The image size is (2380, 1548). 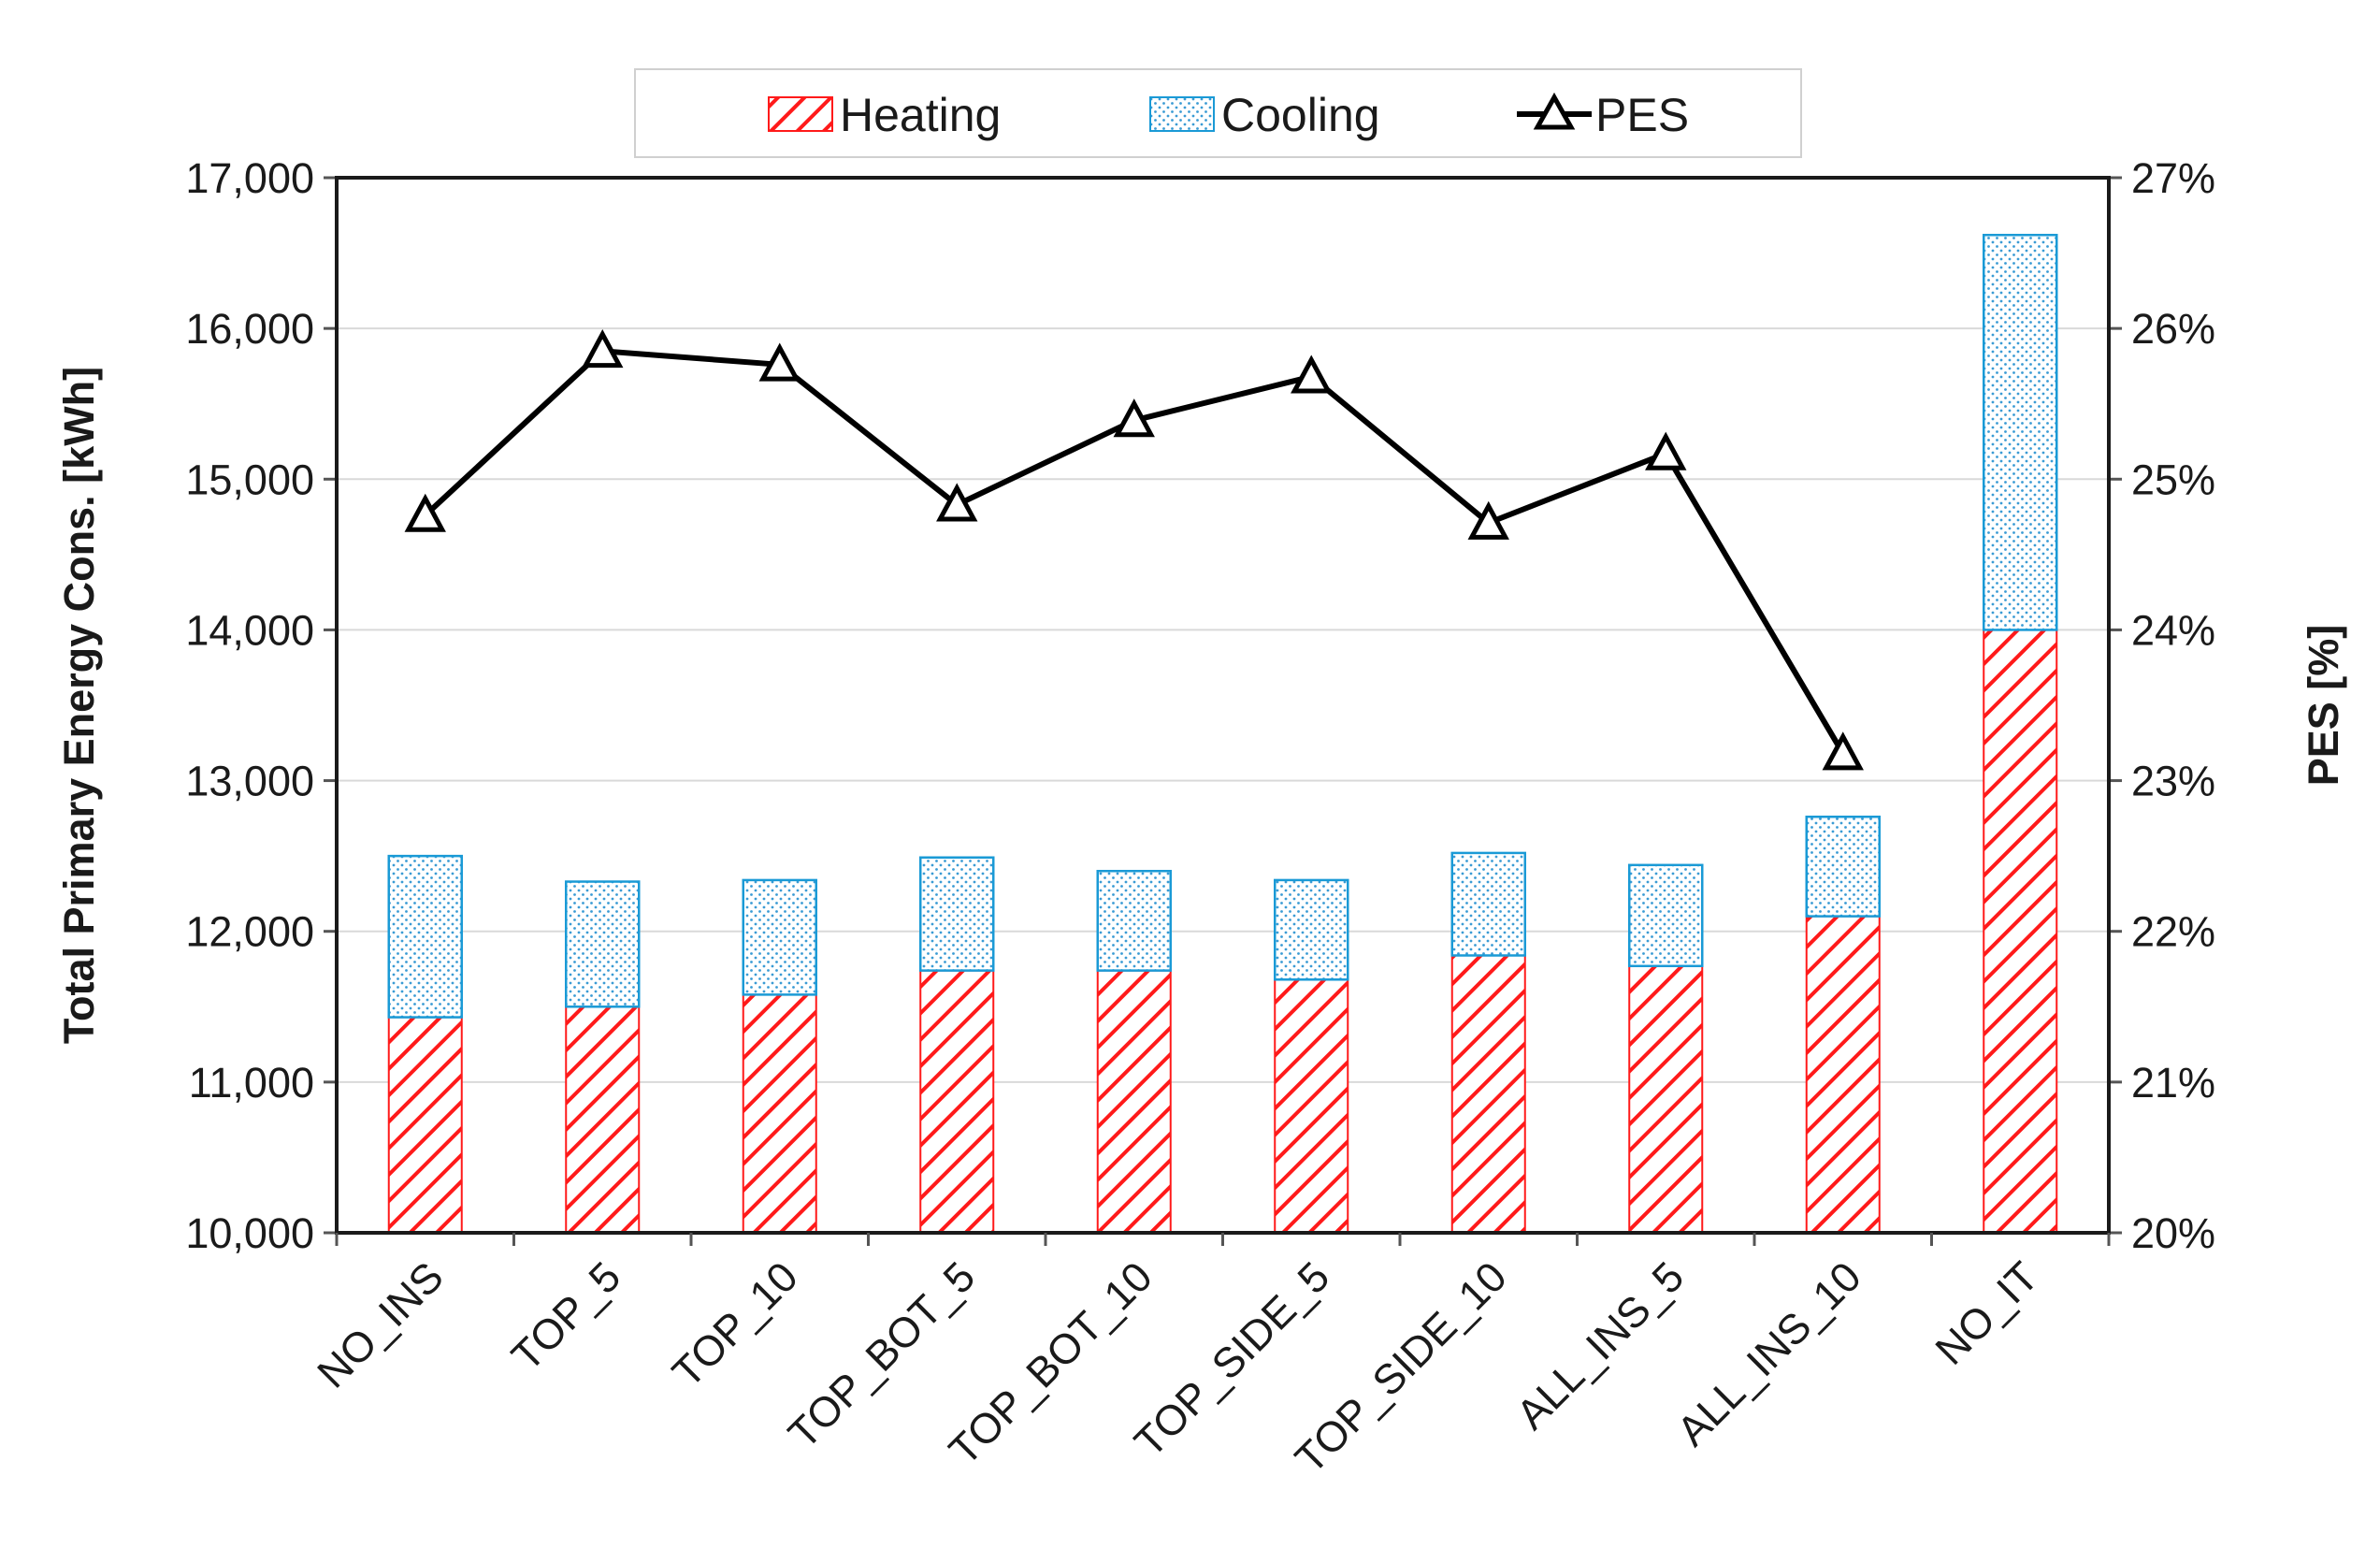 What do you see at coordinates (79, 705) in the screenshot?
I see `y-axis-title: Total Primary Energy Cons. [kWh]` at bounding box center [79, 705].